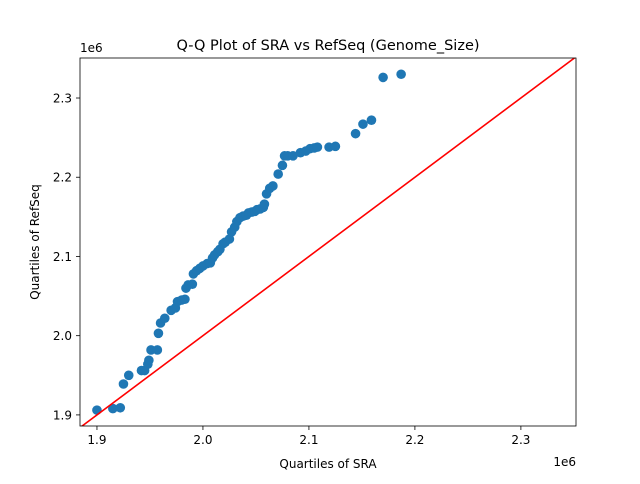 This screenshot has width=640, height=484. I want to click on x-offset-label: 1e6, so click(564, 462).